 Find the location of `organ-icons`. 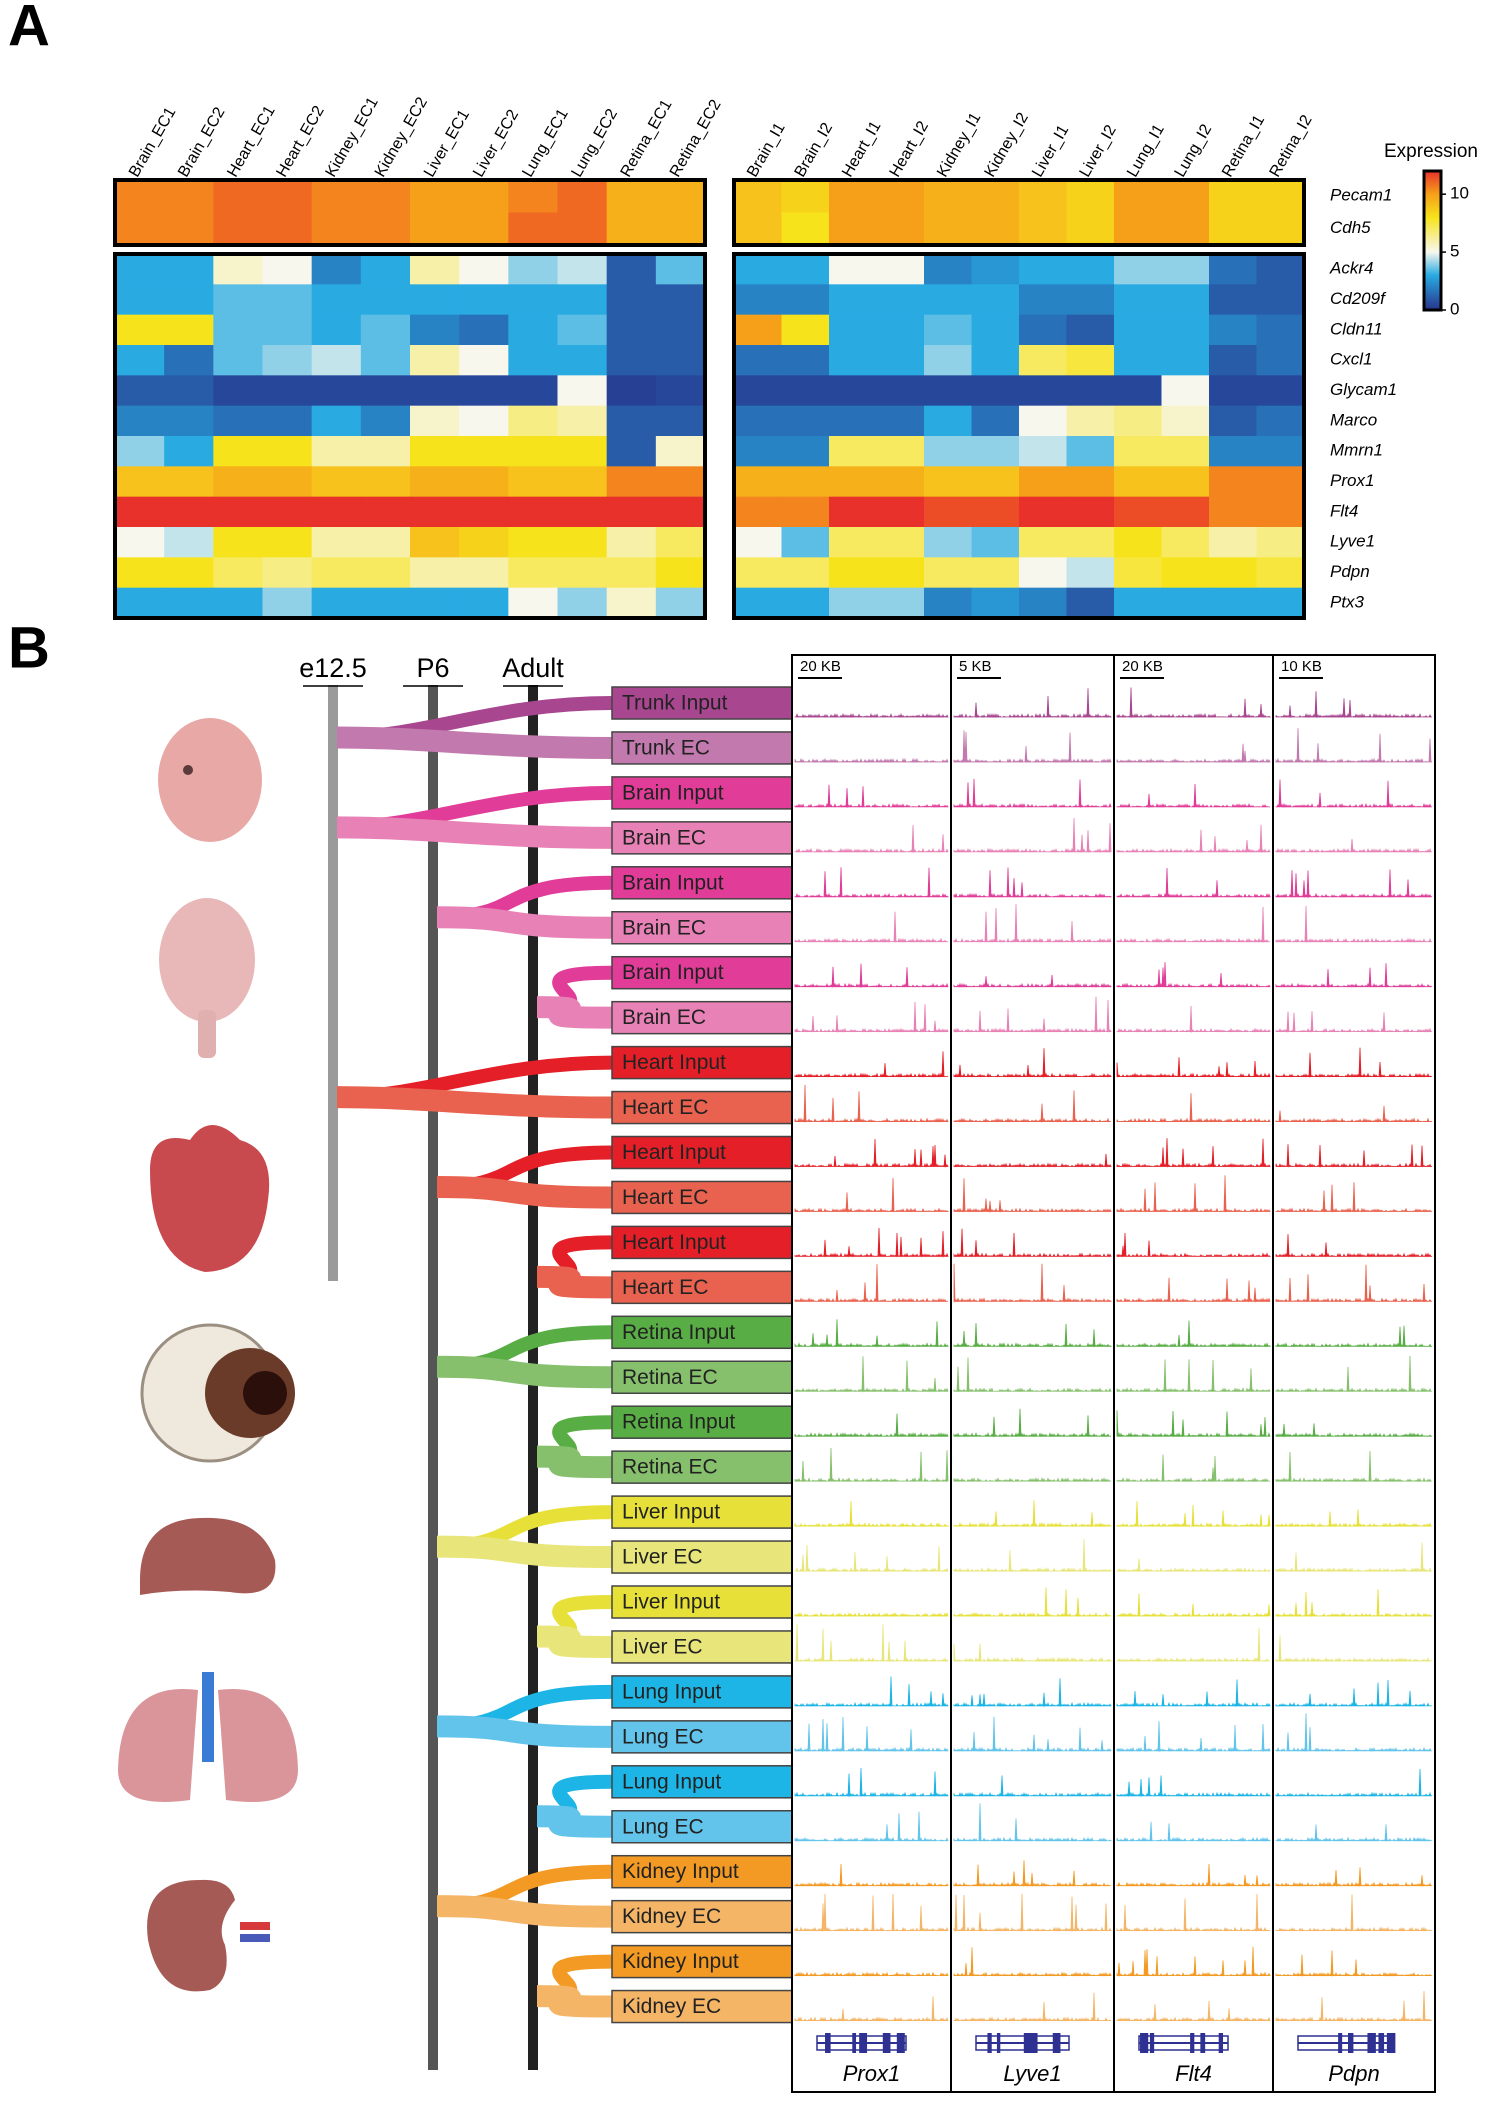

organ-icons is located at coordinates (208, 1355).